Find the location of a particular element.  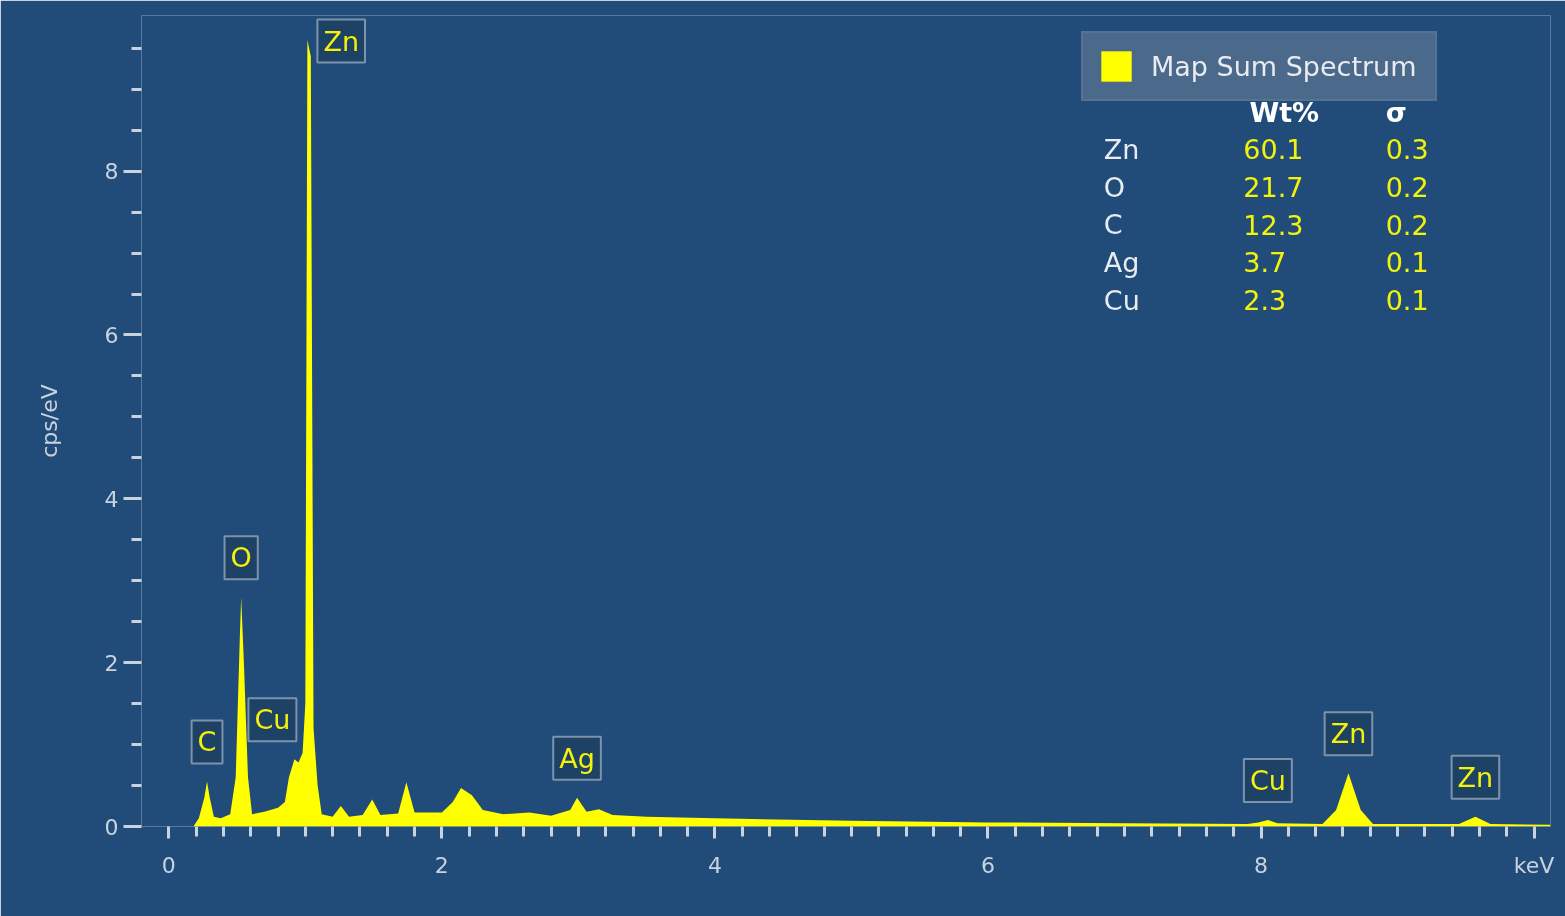

y-tick-label: 4 is located at coordinates (111, 499).